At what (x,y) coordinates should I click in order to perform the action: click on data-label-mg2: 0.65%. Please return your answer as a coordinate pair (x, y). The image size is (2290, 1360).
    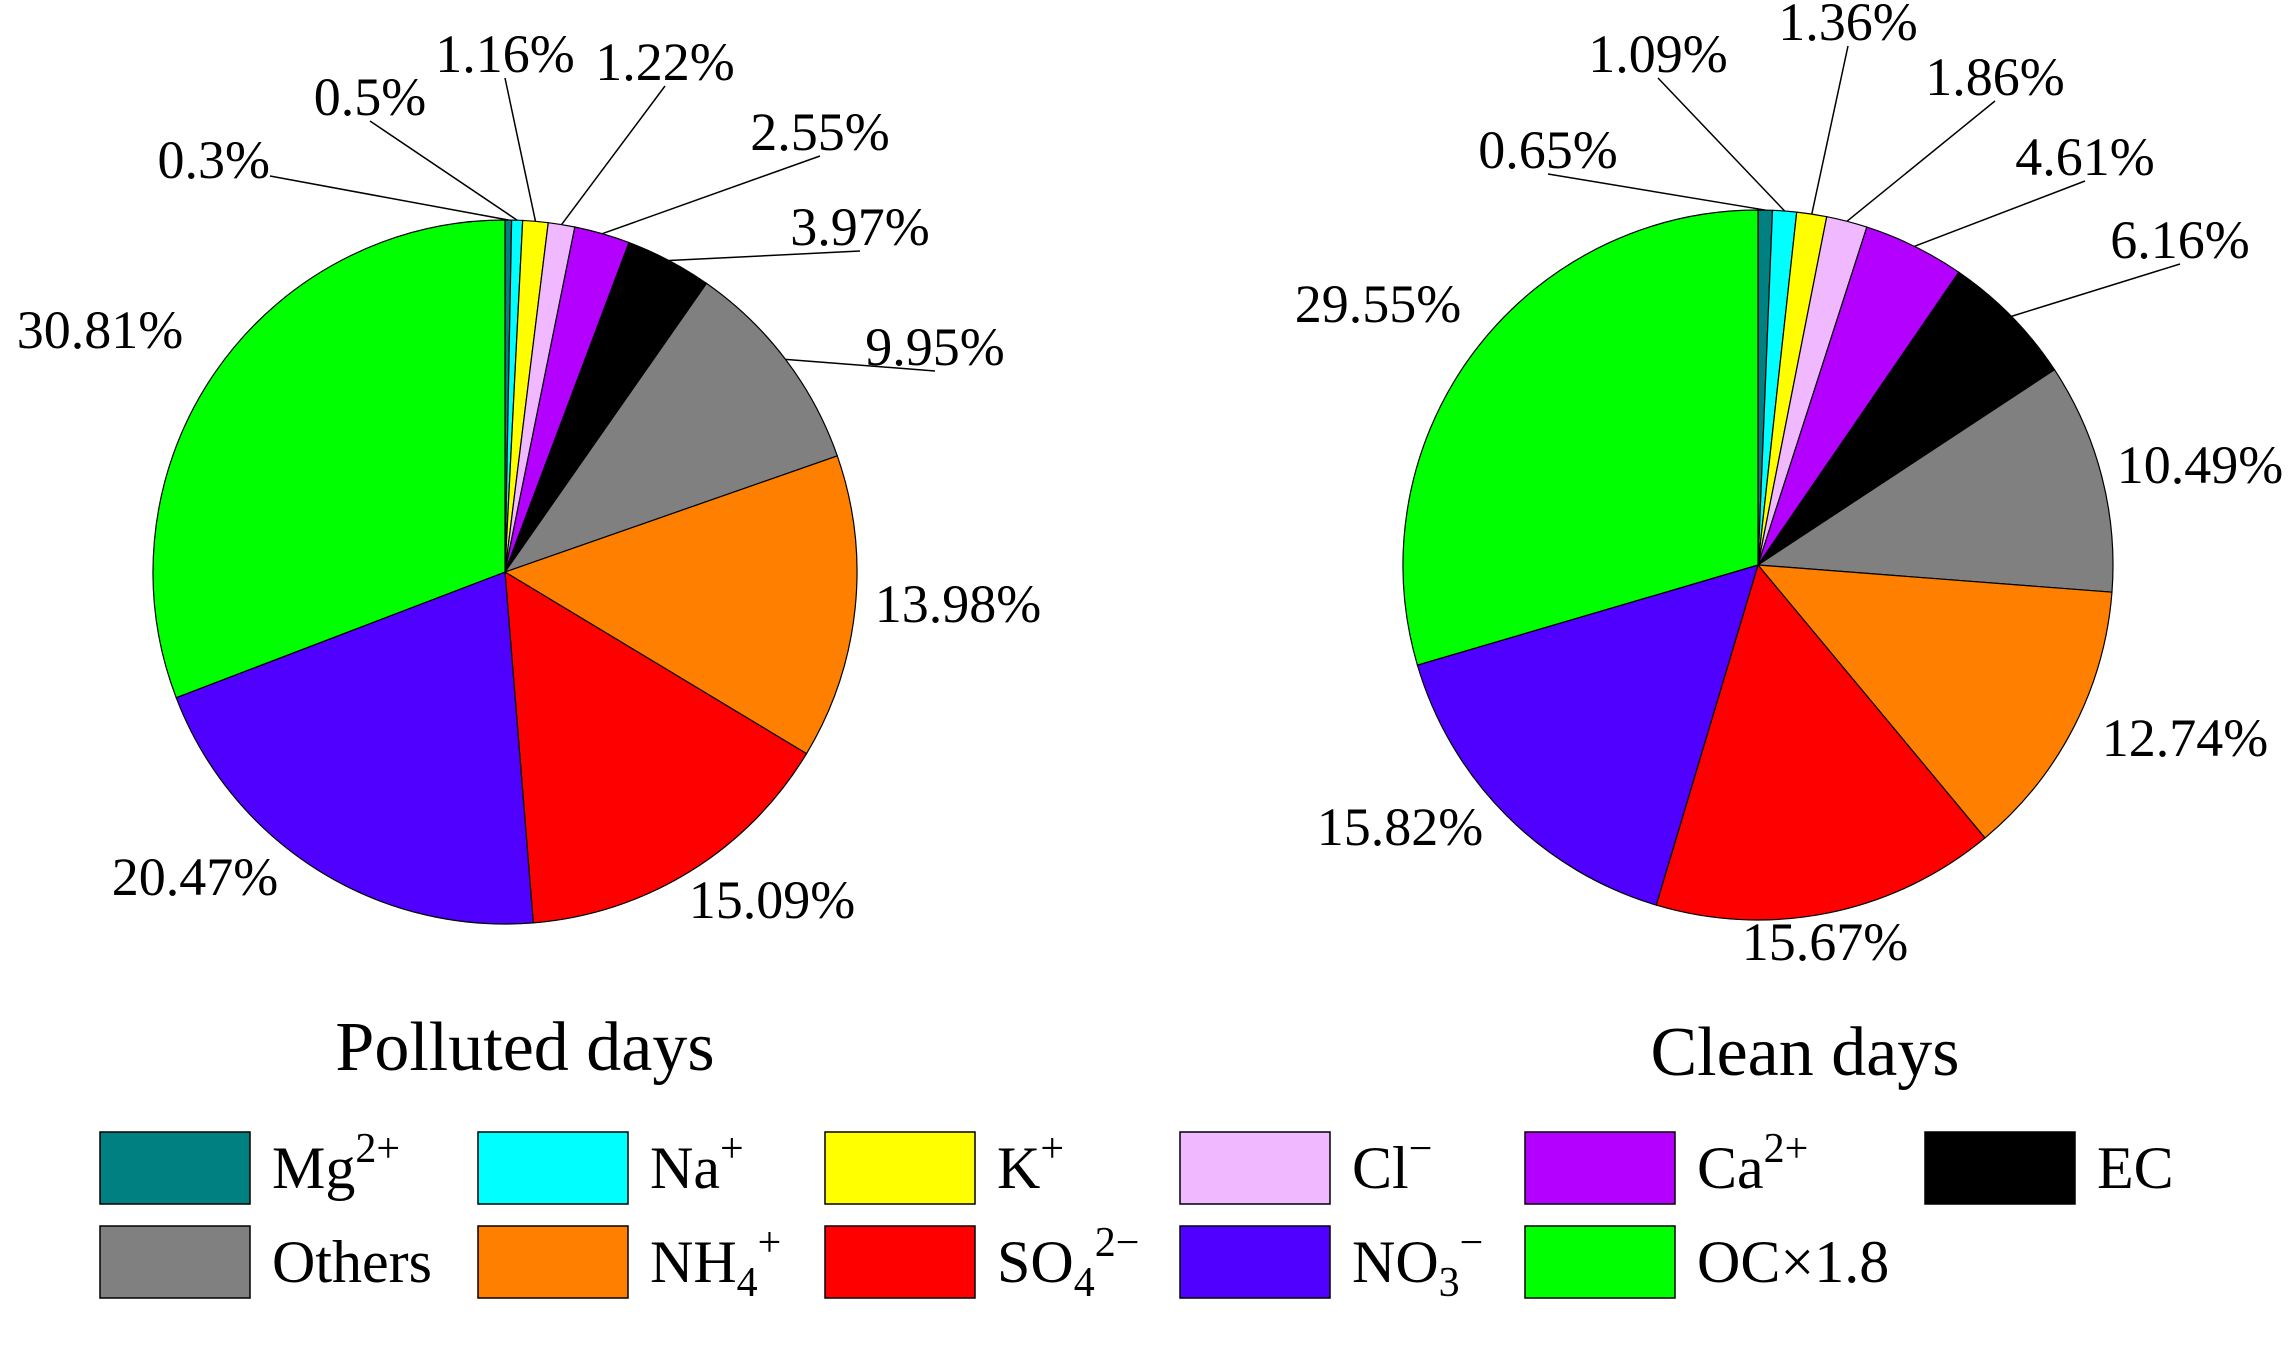
    Looking at the image, I should click on (1547, 150).